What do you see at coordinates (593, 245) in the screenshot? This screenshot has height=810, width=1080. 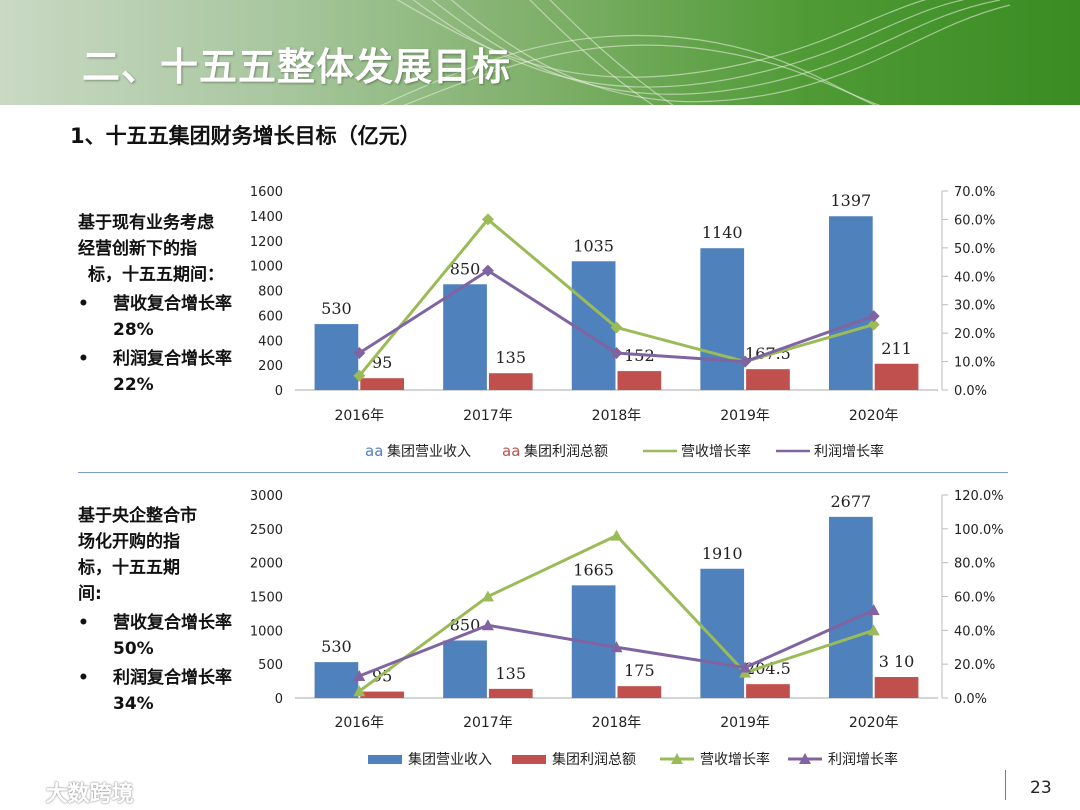 I see `data-label: 1035` at bounding box center [593, 245].